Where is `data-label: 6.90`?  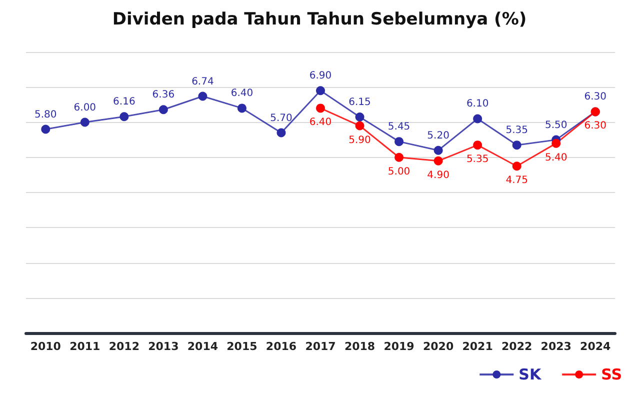 data-label: 6.90 is located at coordinates (320, 76).